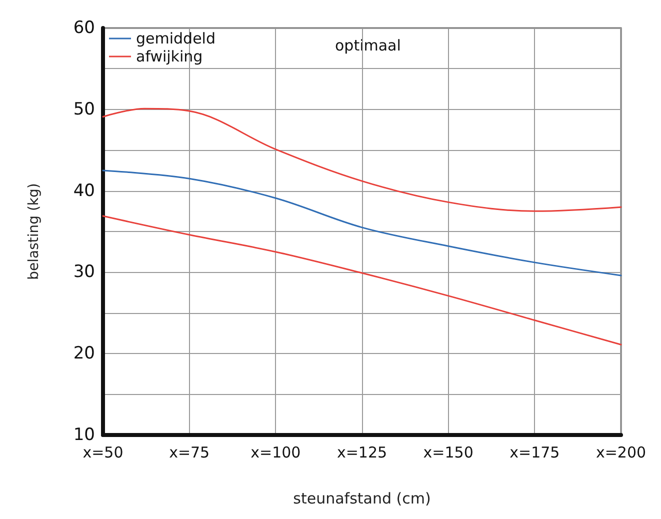  I want to click on y-tick-label: 30, so click(84, 272).